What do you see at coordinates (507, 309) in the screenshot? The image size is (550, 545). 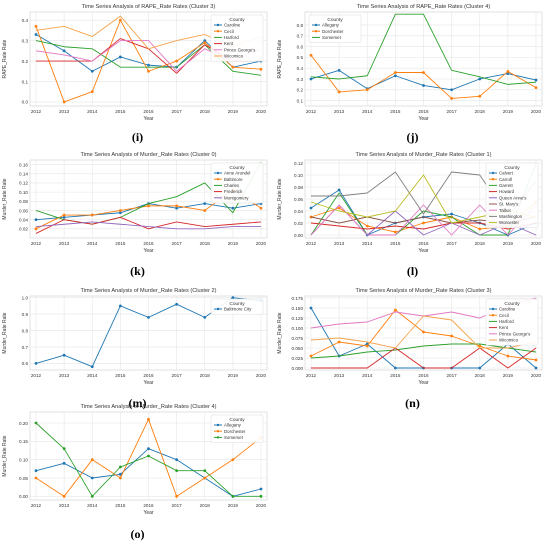 I see `legend-entry: Caroline` at bounding box center [507, 309].